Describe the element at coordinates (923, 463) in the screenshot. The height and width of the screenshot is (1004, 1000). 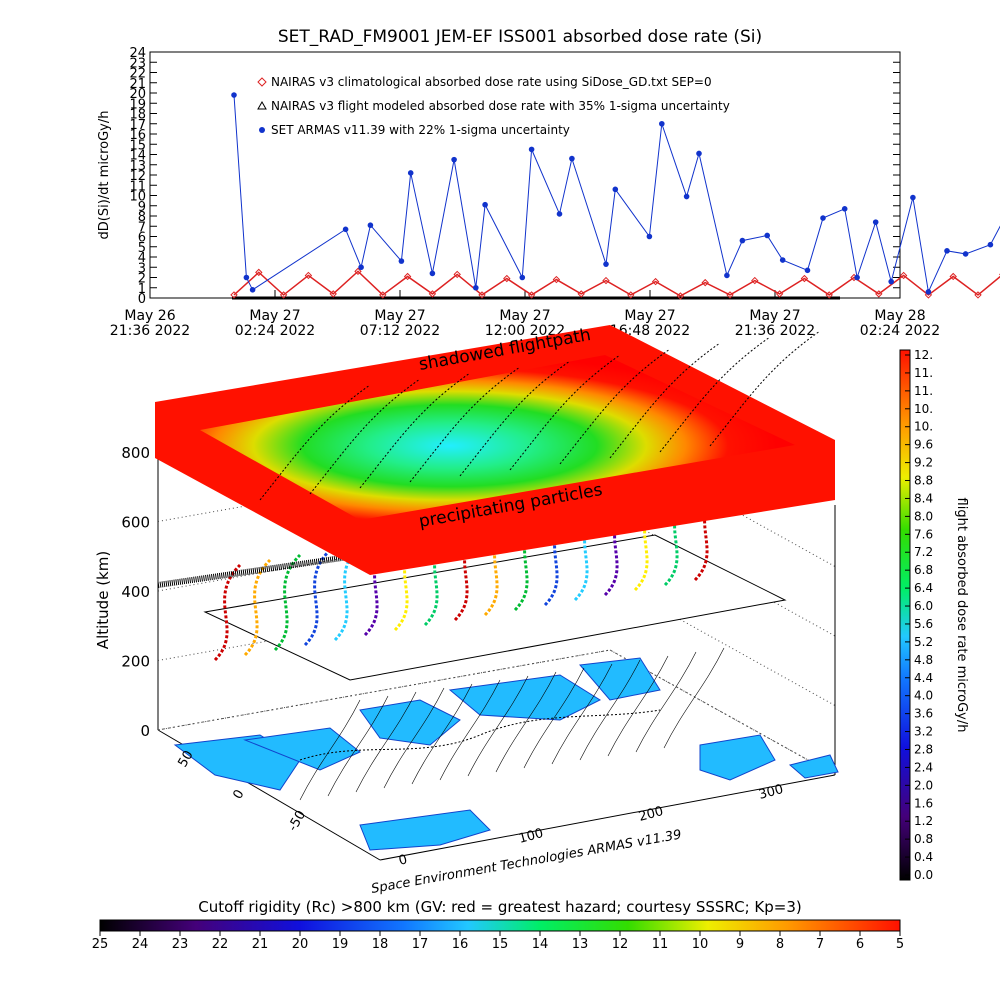
I see `dose-tick-label: 9.2` at that location.